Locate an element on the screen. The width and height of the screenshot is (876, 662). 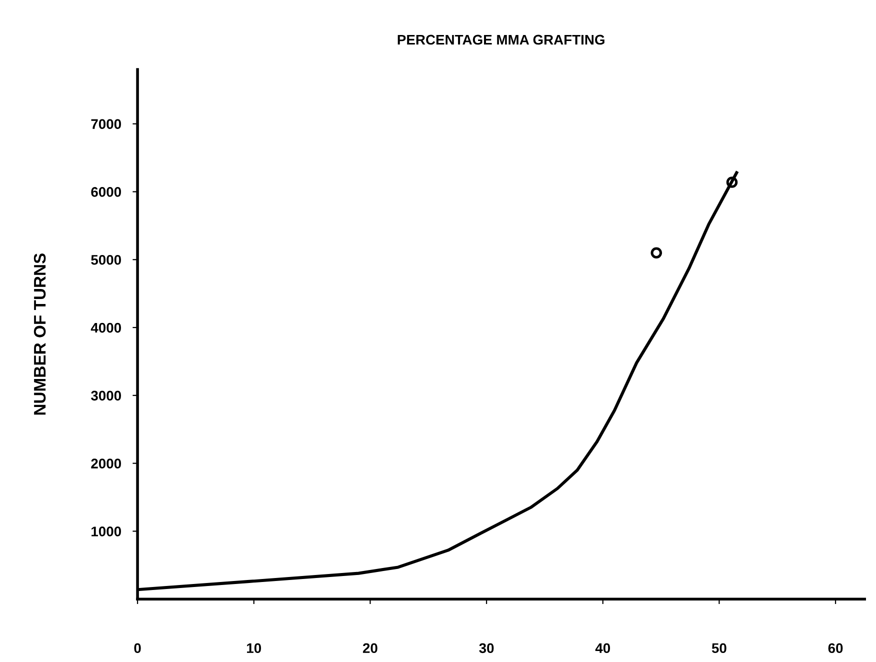
y-axis-title: NUMBER OF TURNS is located at coordinates (40, 334).